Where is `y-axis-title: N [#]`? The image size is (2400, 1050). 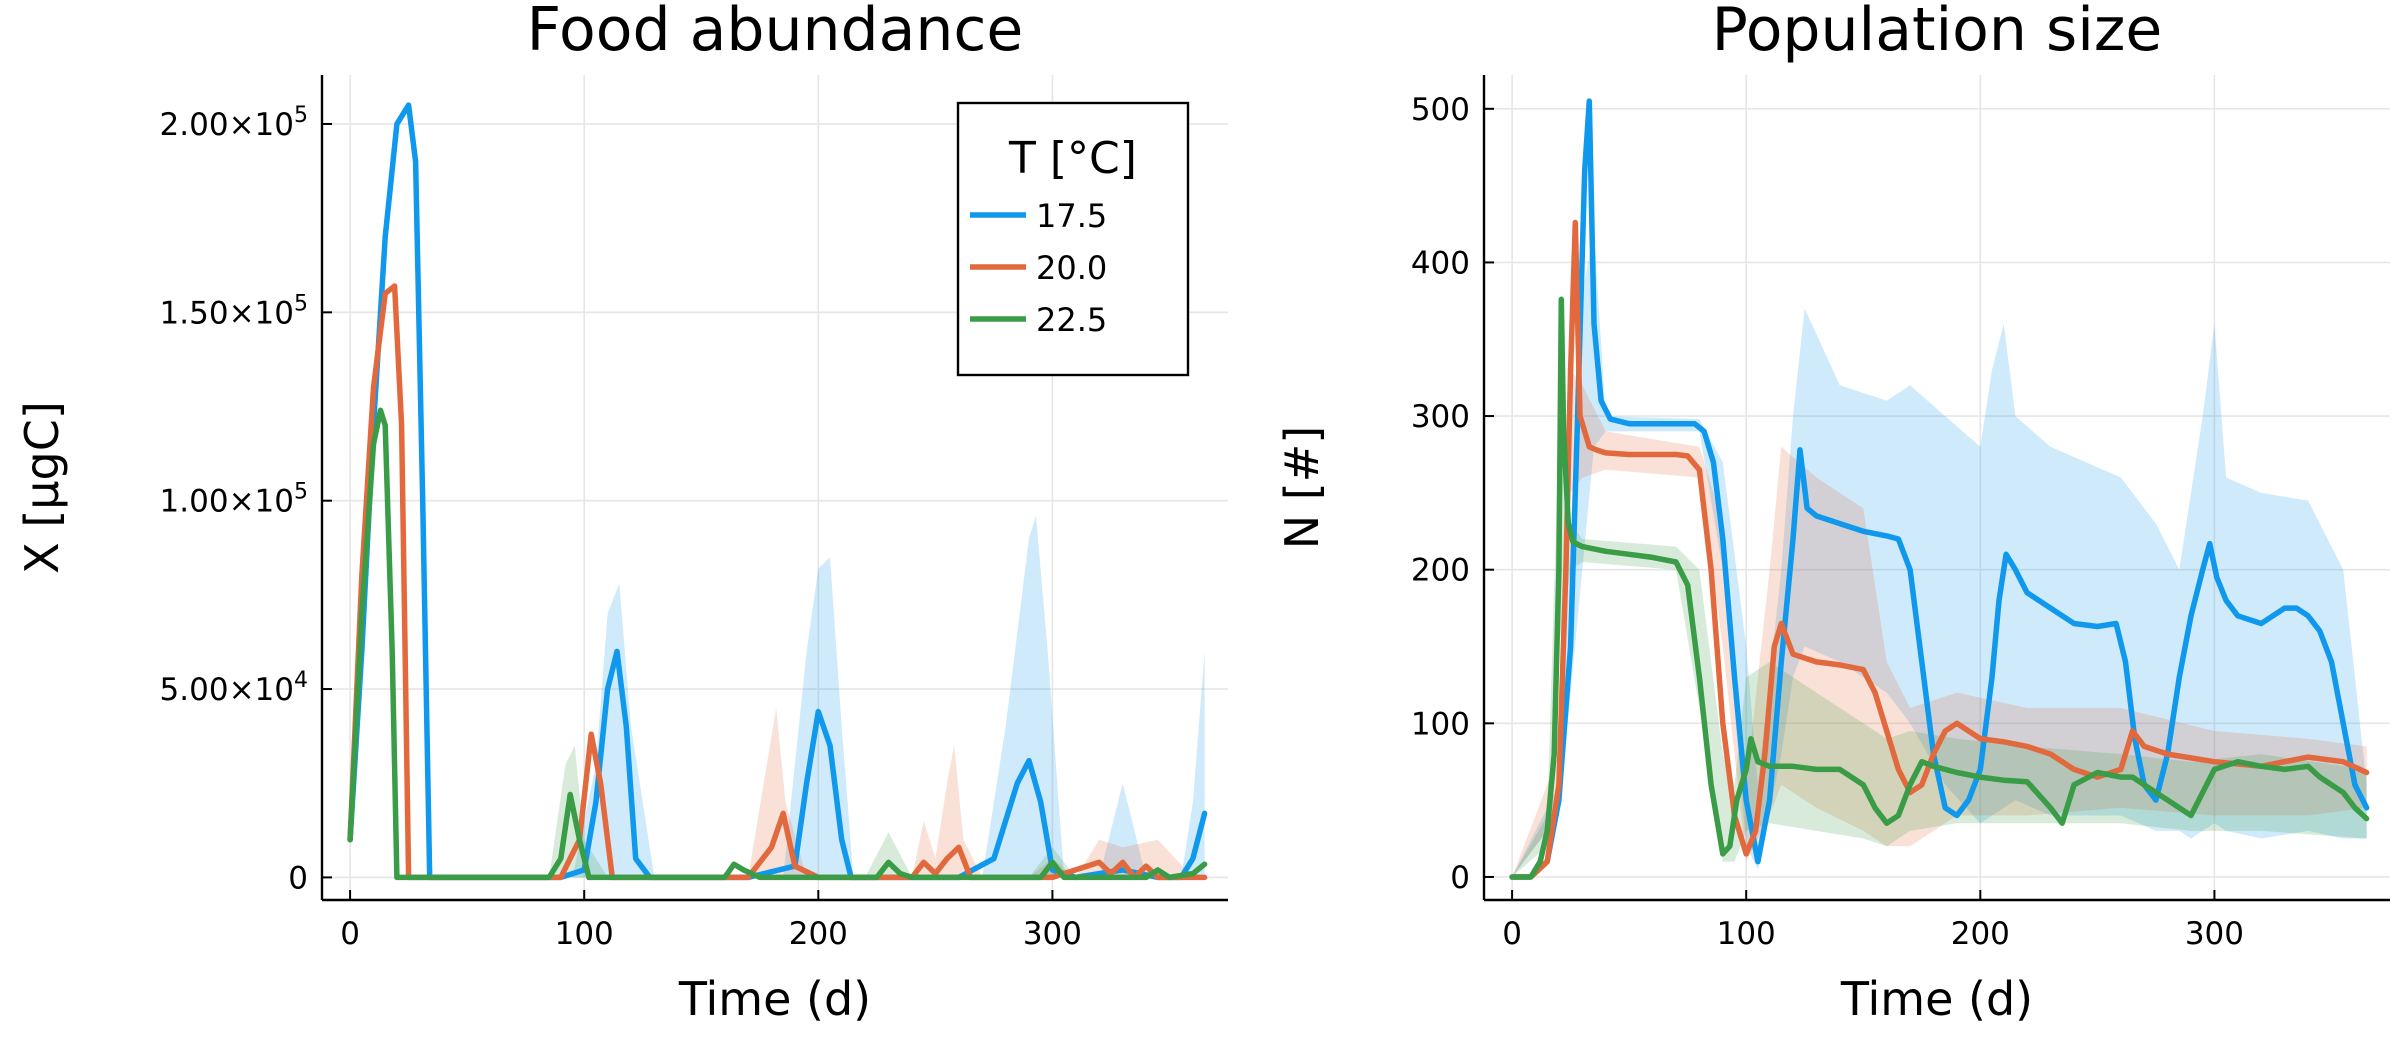
y-axis-title: N [#] is located at coordinates (1302, 487).